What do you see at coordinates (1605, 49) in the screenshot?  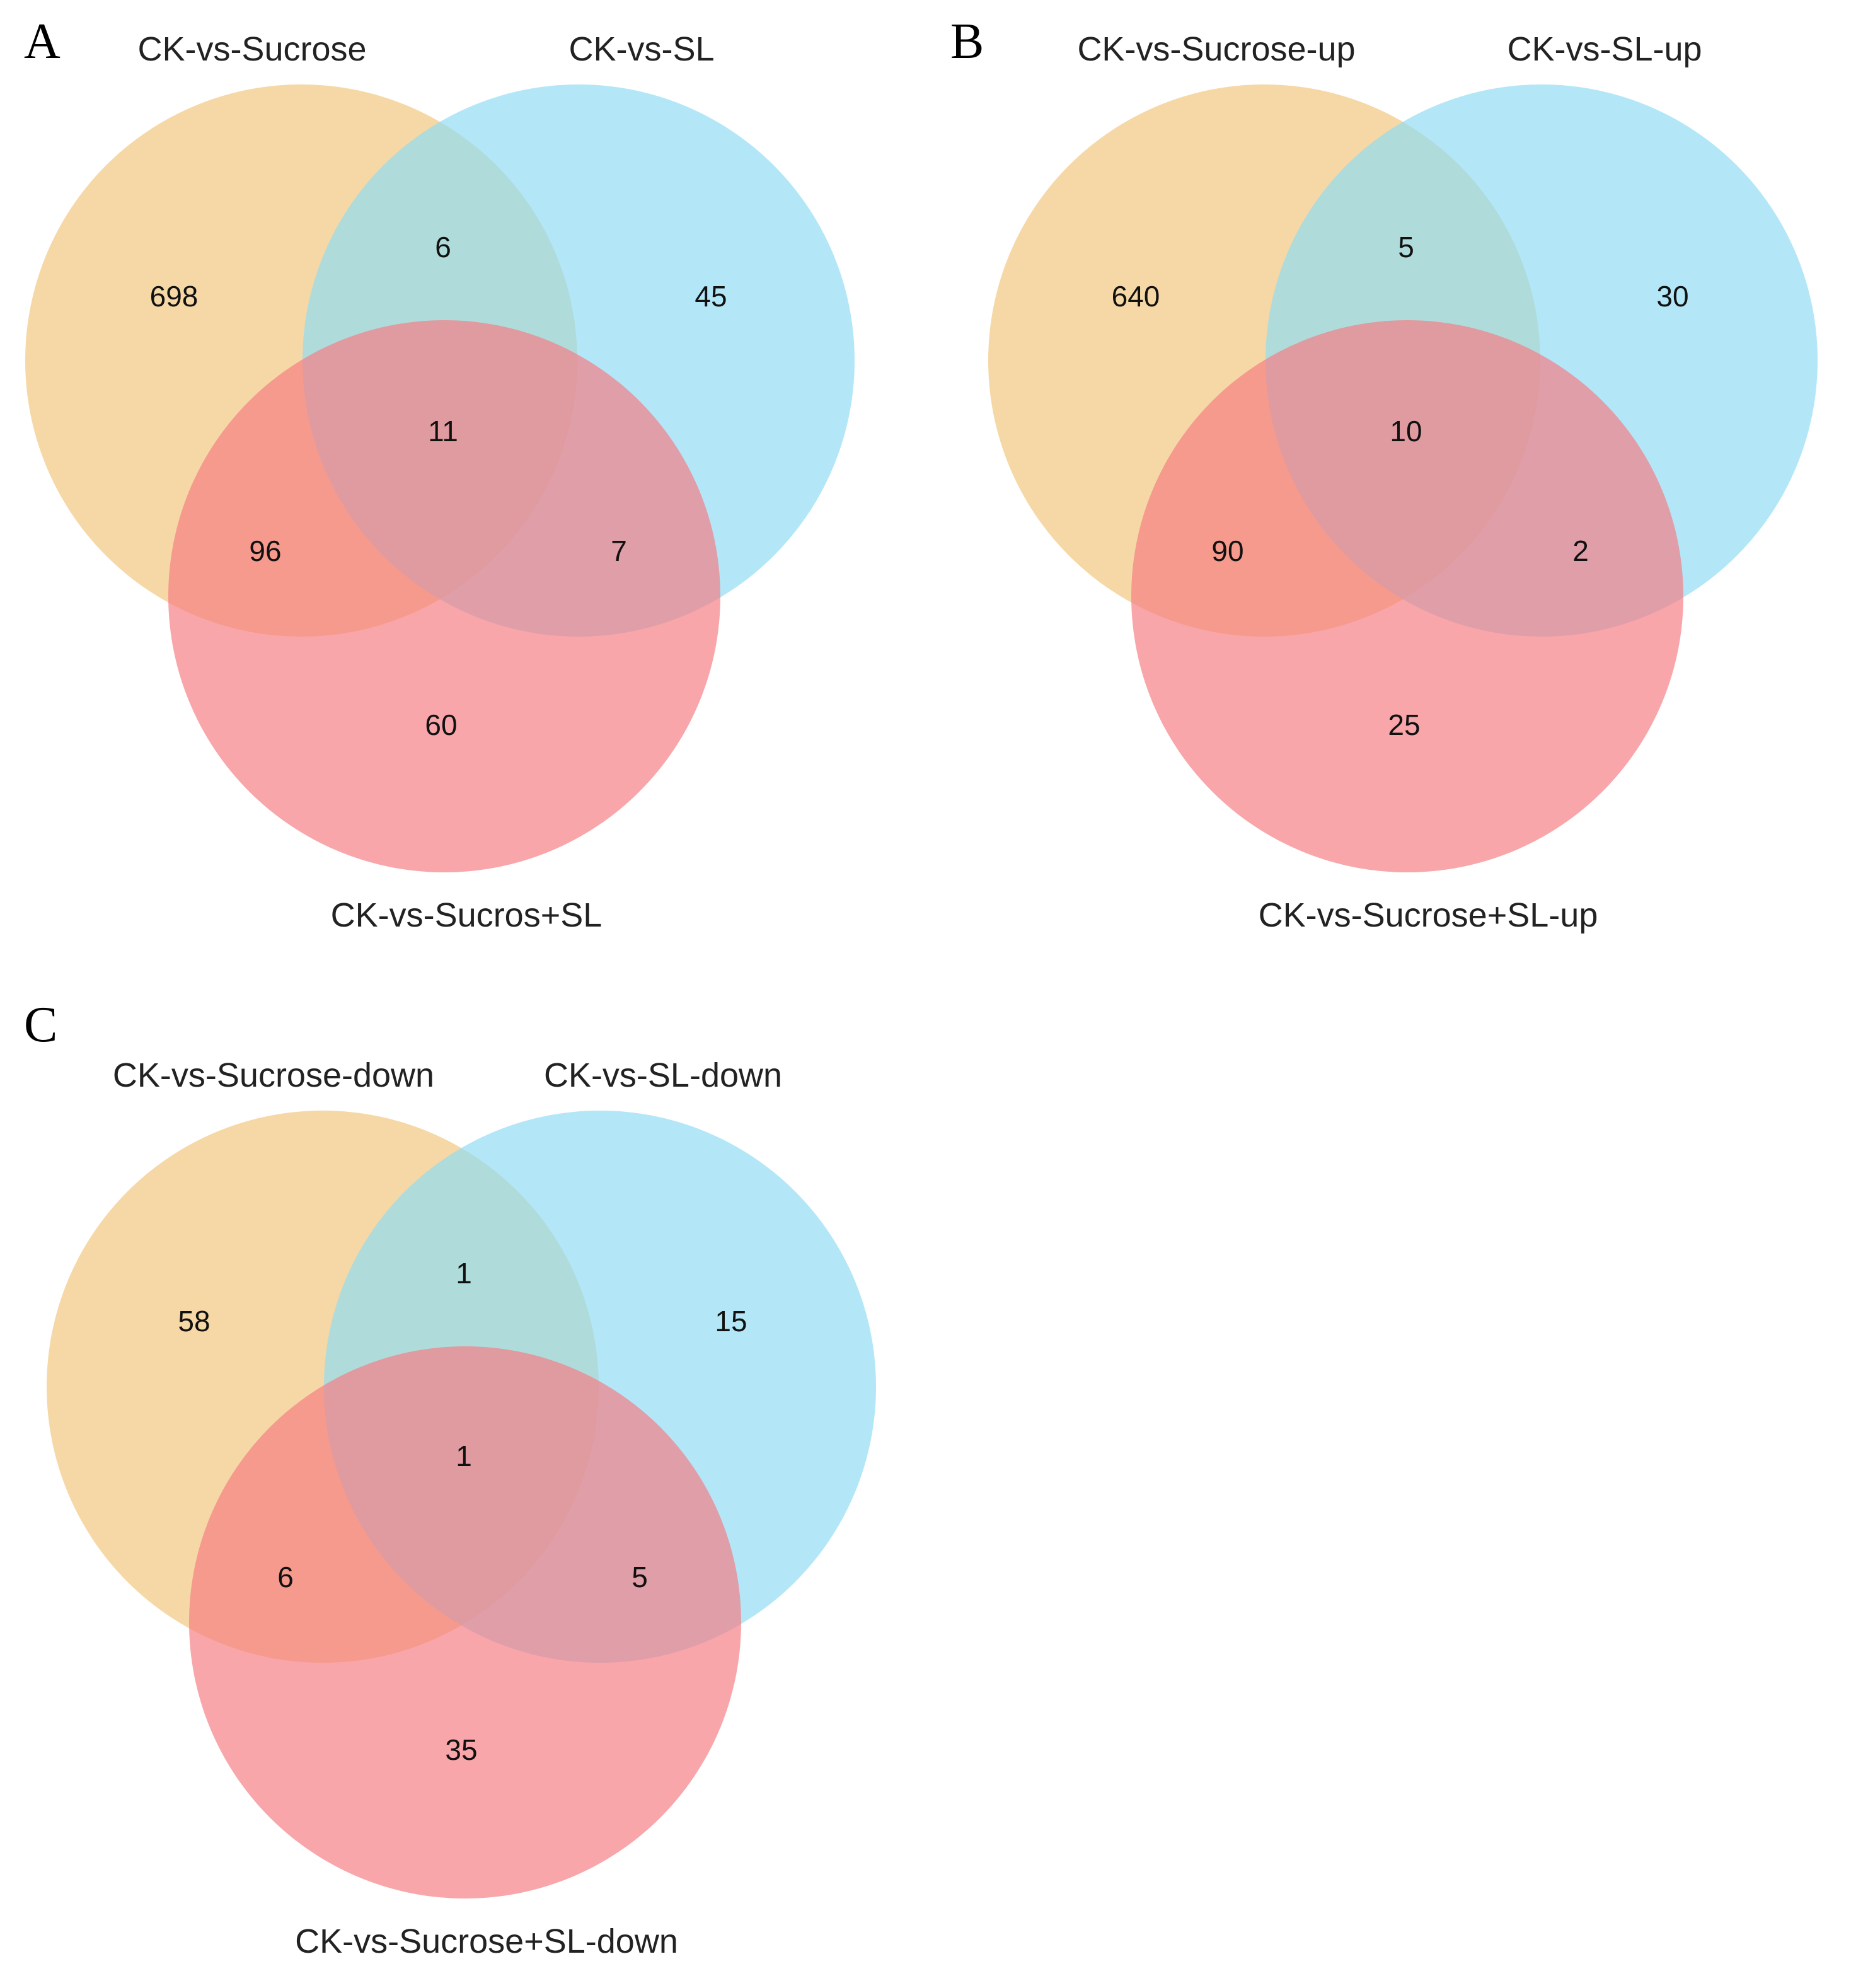 I see `set-2-label: CK-vs-SL-up` at bounding box center [1605, 49].